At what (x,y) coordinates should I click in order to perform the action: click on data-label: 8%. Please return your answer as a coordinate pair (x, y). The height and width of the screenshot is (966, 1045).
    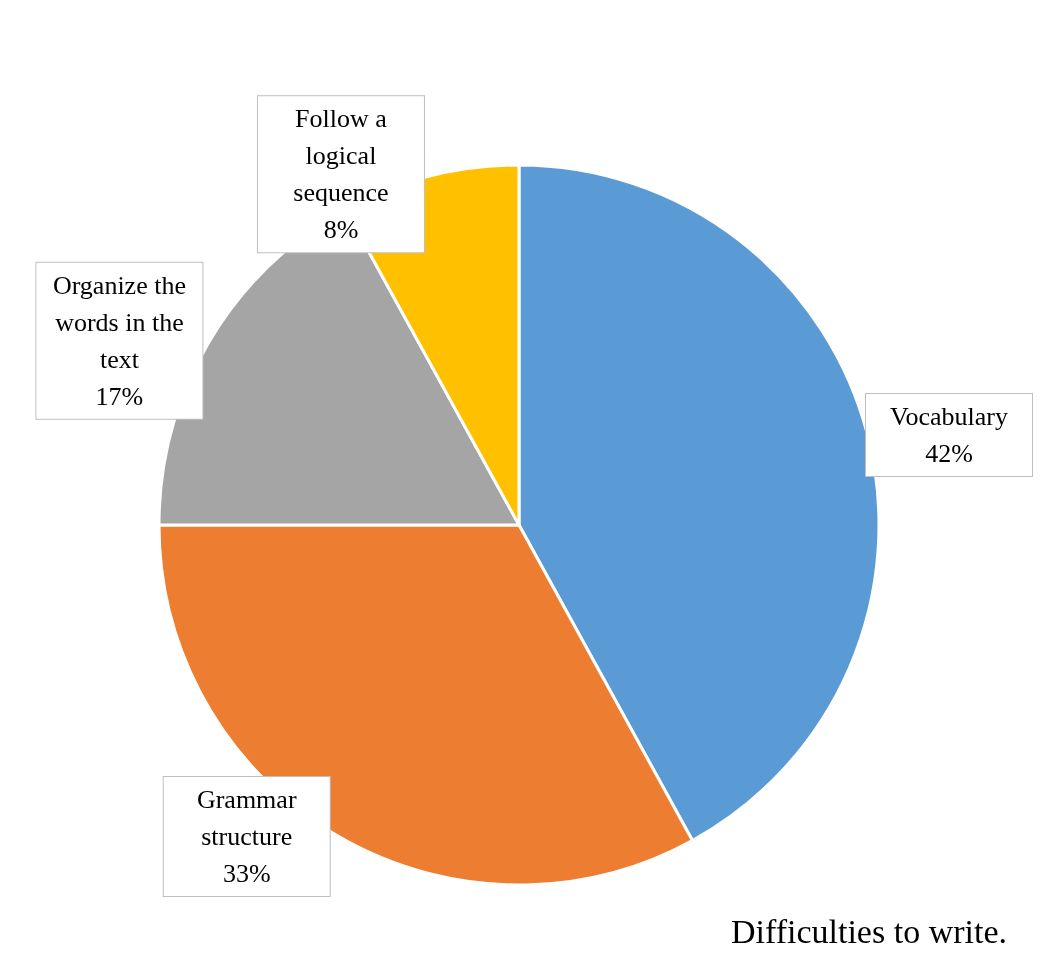
    Looking at the image, I should click on (341, 230).